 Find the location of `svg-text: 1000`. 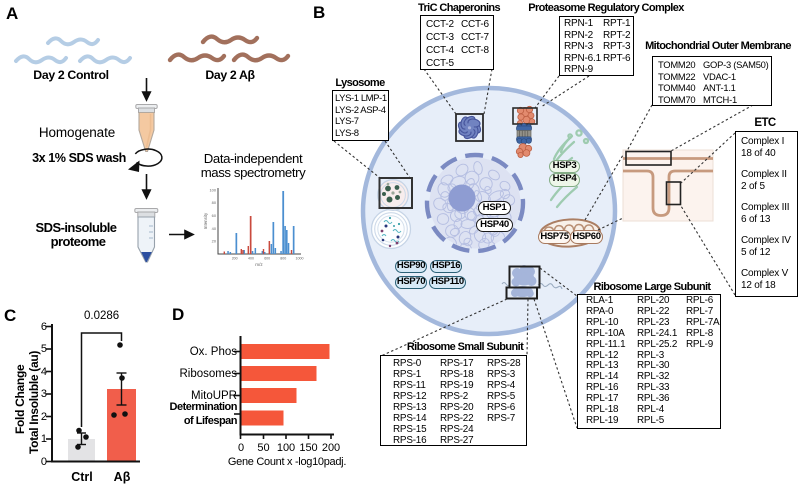

svg-text: 1000 is located at coordinates (300, 259).